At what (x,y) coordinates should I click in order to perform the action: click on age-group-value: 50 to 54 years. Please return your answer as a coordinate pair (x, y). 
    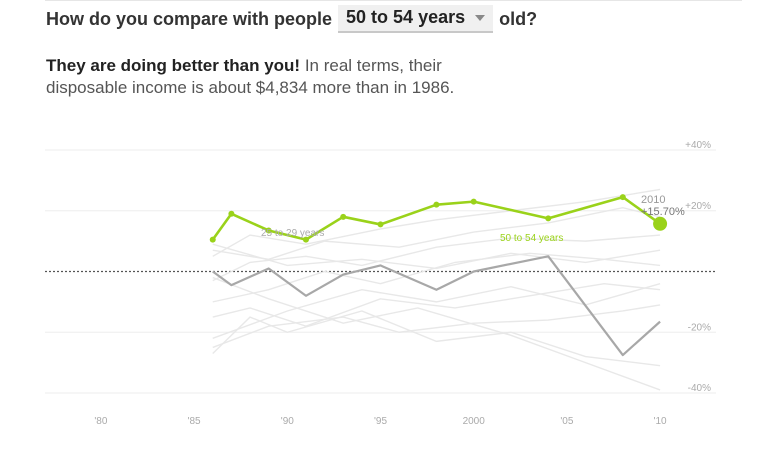
    Looking at the image, I should click on (406, 17).